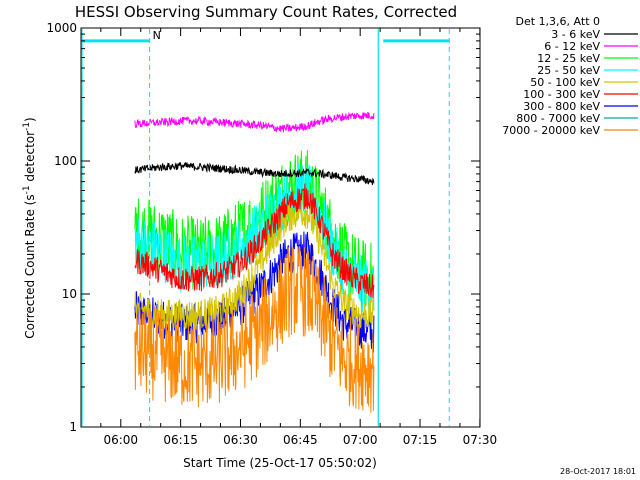  I want to click on x-axis-label: Start Time (25-Oct-17 05:50:02), so click(280, 463).